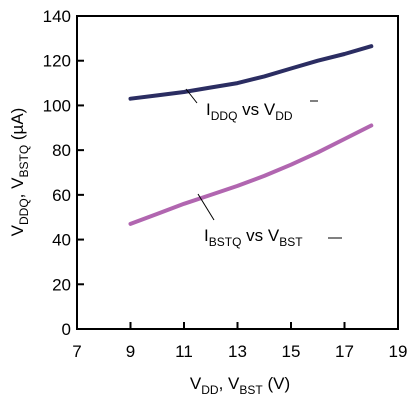  What do you see at coordinates (24, 161) in the screenshot?
I see `ylabel-sub2: BSTQ` at bounding box center [24, 161].